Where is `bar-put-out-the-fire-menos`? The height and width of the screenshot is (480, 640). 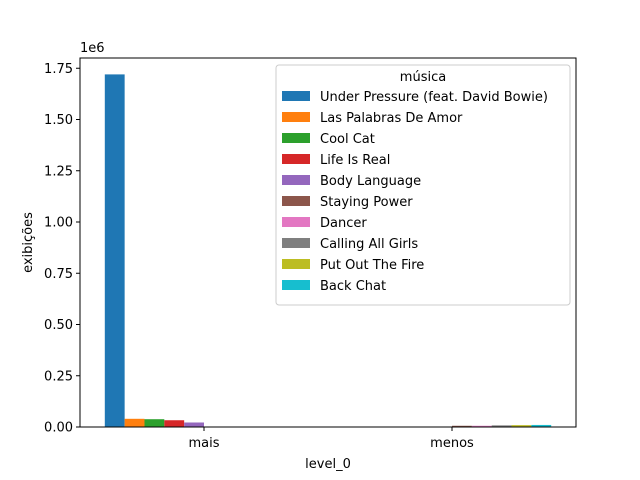
bar-put-out-the-fire-menos is located at coordinates (521, 426).